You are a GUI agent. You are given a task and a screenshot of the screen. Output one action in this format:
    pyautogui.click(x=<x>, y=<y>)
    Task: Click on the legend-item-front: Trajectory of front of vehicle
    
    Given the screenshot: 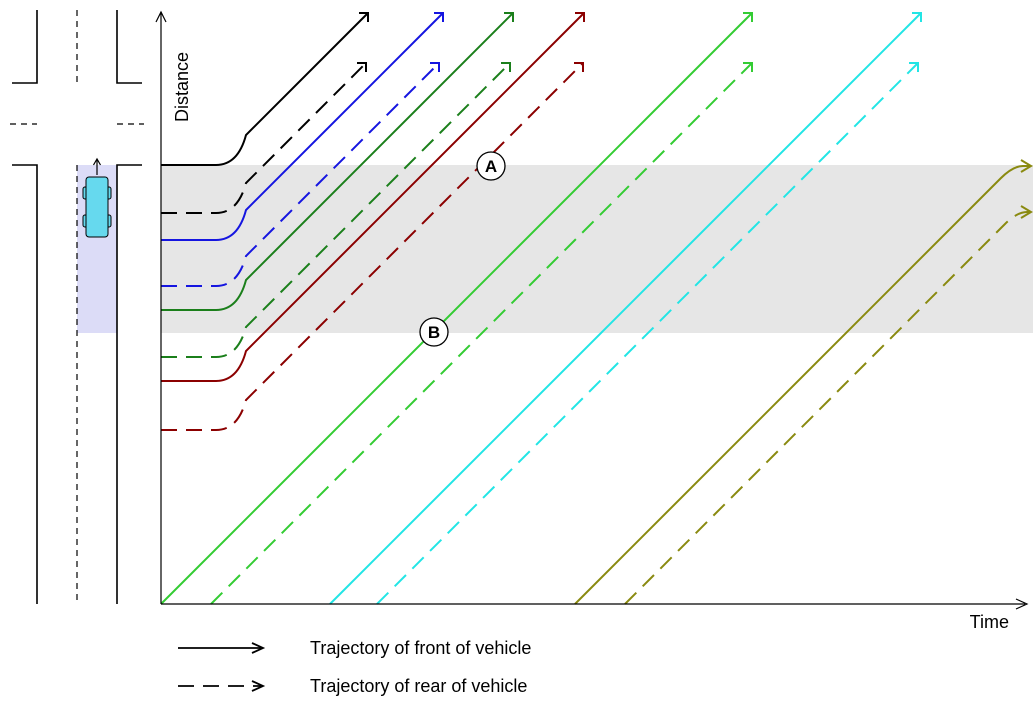 What is the action you would take?
    pyautogui.click(x=354, y=648)
    